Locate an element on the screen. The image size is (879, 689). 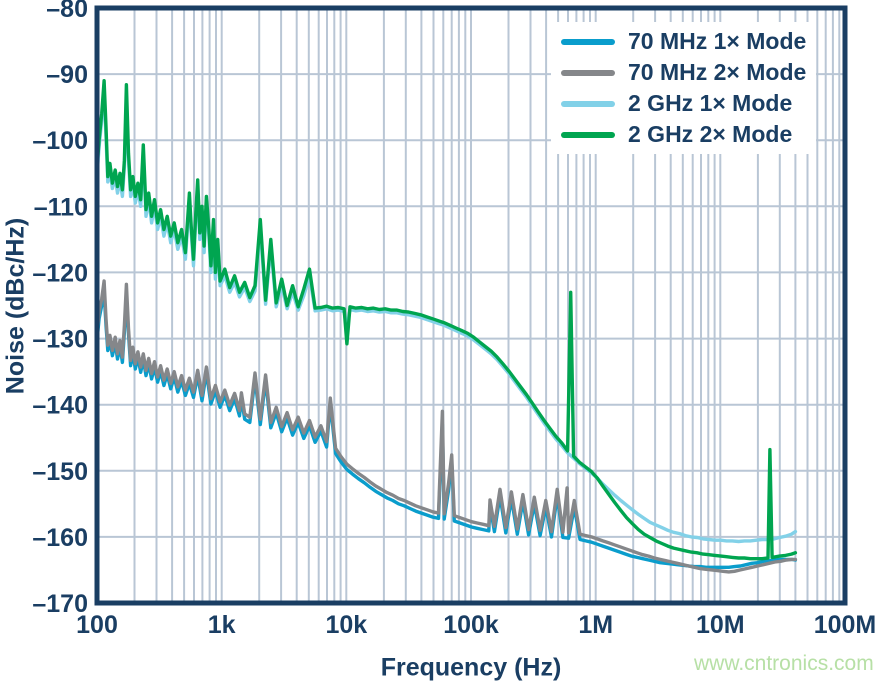
x-axis-title: Frequency (Hz) is located at coordinates (471, 667).